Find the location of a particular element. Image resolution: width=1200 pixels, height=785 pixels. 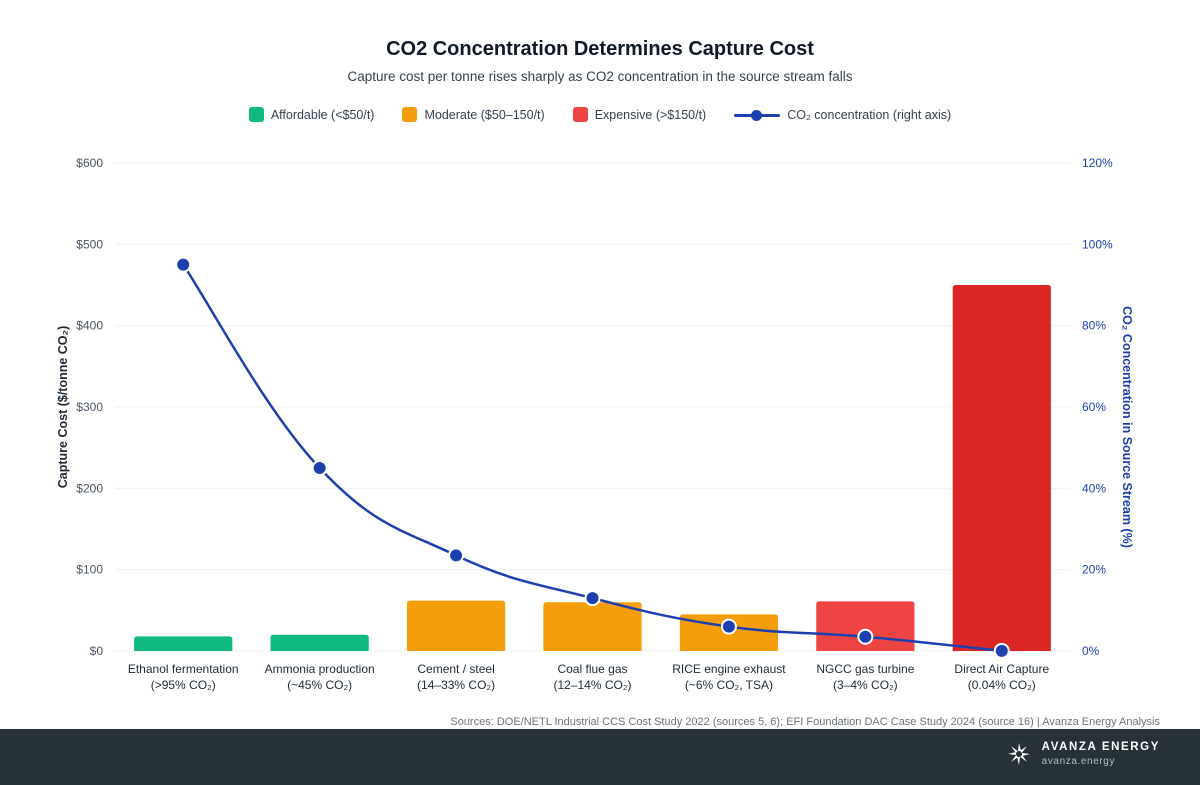

y-tick-label: $400 is located at coordinates (89, 326).